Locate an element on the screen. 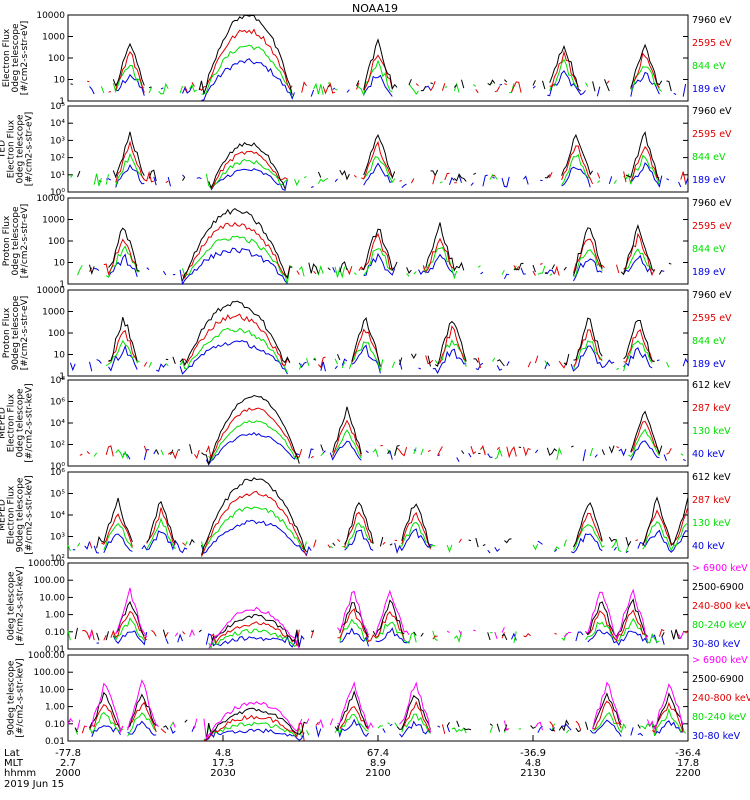 The height and width of the screenshot is (800, 750). legend-entry: 287 keV is located at coordinates (711, 408).